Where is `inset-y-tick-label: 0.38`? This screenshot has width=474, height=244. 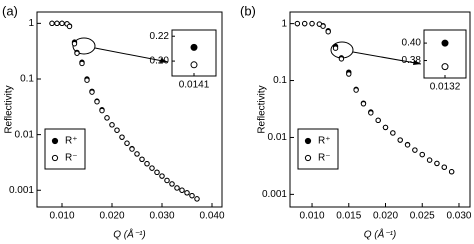 inset-y-tick-label: 0.38 is located at coordinates (412, 60).